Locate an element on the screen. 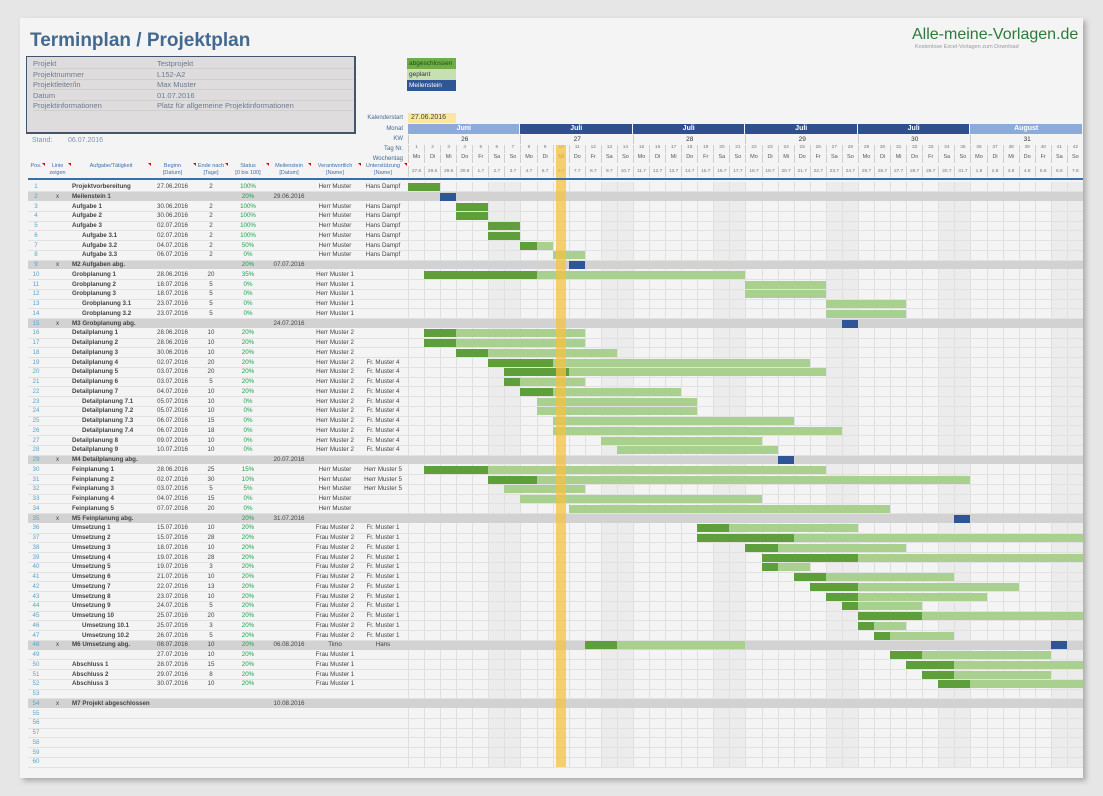 The image size is (1103, 796). task-name: Detailplanung 9 is located at coordinates (95, 450).